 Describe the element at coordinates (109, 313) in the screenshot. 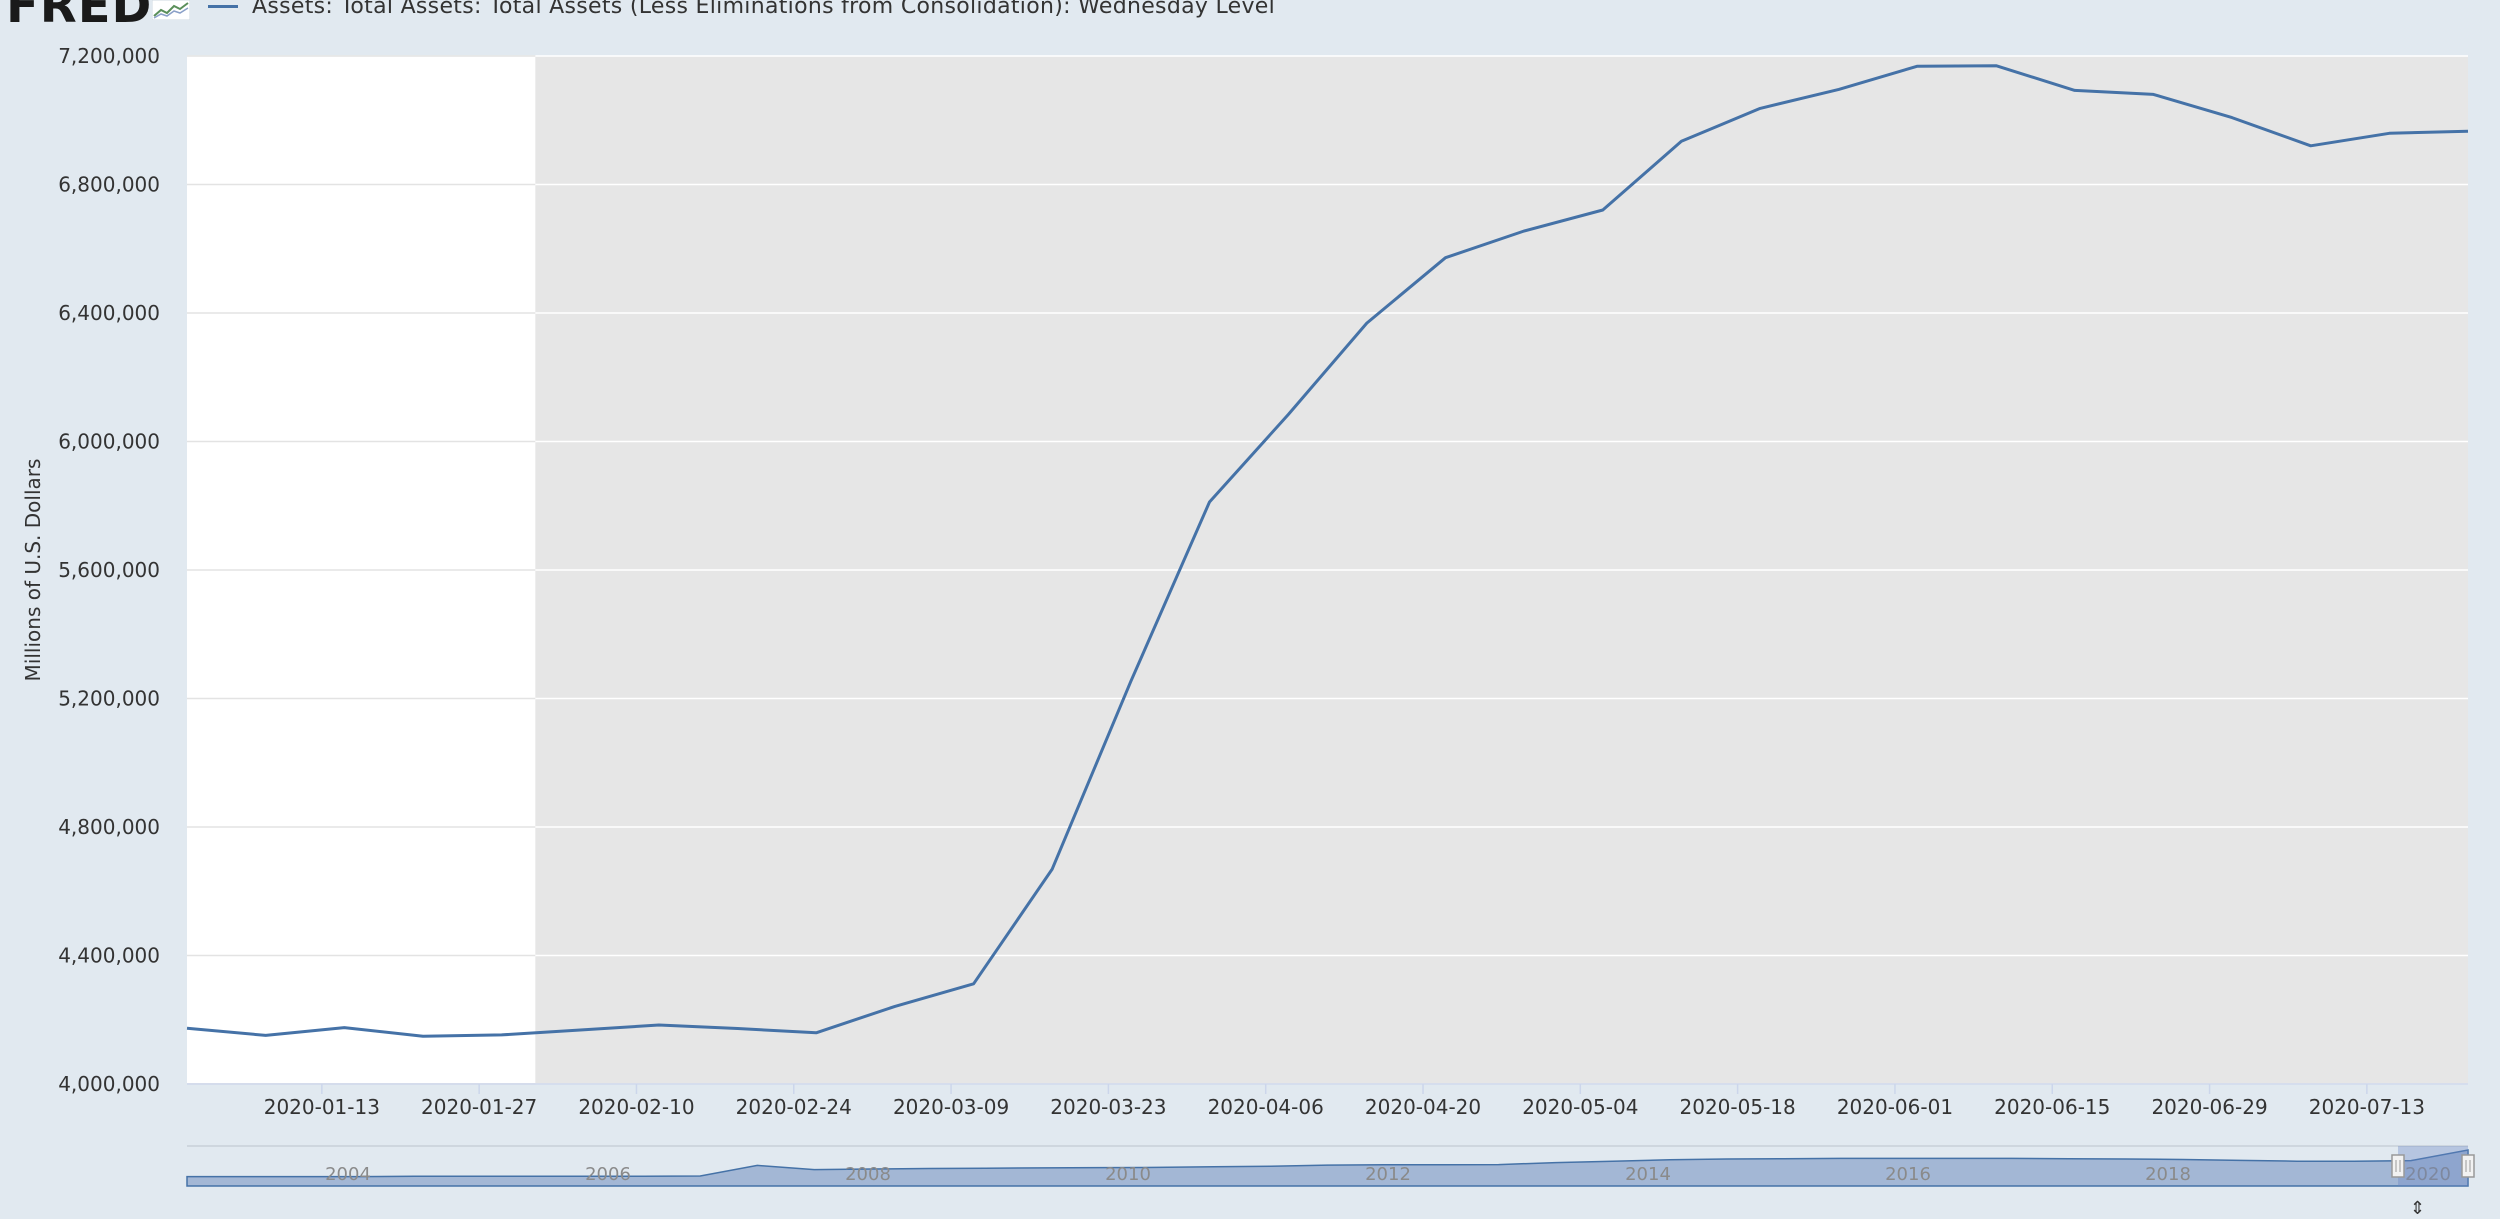

I see `y-tick-label: 6,400,000` at that location.